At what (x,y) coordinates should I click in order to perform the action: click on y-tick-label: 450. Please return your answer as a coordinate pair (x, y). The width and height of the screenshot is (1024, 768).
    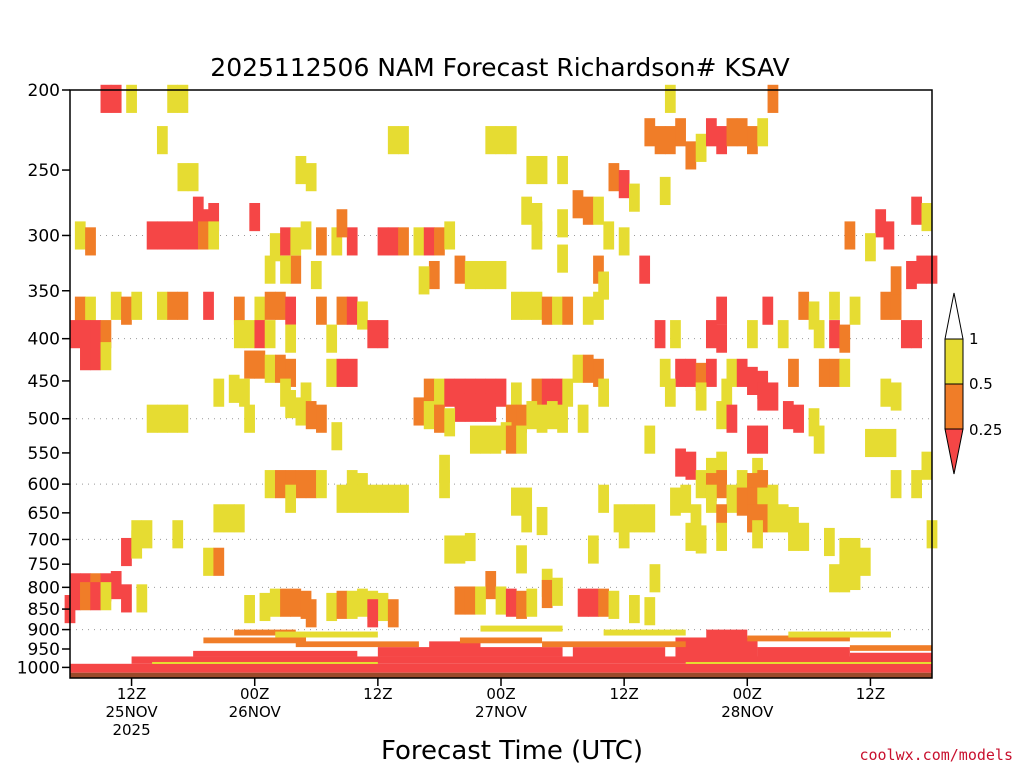
    Looking at the image, I should click on (44, 382).